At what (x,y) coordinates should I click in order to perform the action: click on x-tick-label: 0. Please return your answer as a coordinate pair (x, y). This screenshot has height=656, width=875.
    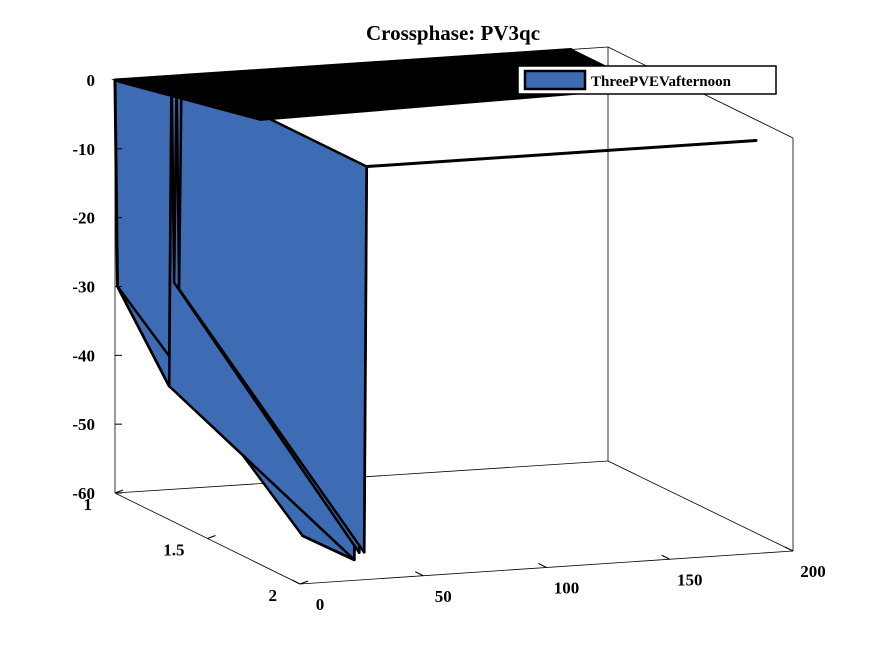
    Looking at the image, I should click on (320, 604).